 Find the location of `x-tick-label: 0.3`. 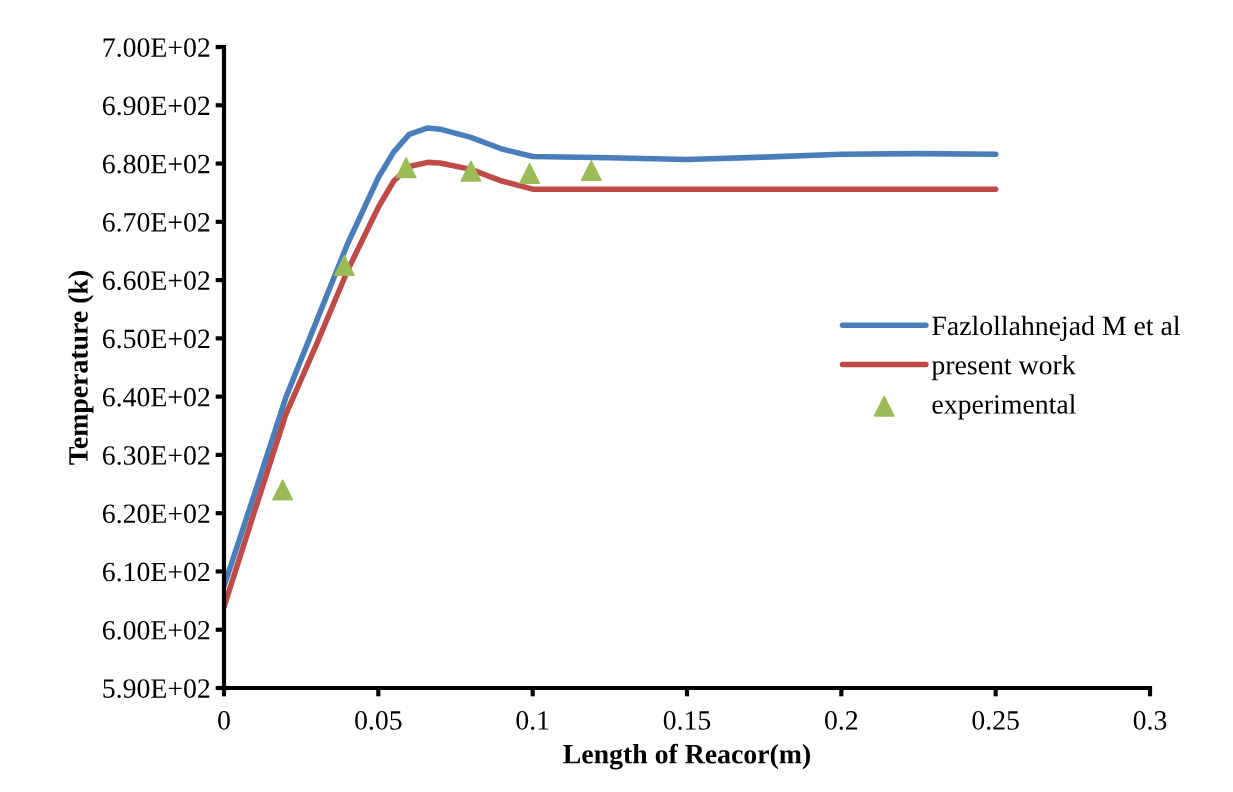

x-tick-label: 0.3 is located at coordinates (1150, 720).